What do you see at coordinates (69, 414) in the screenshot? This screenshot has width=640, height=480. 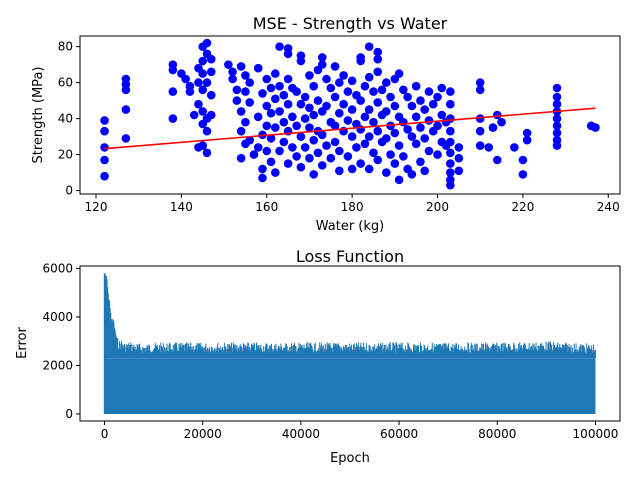 I see `y-tick-label: 0` at bounding box center [69, 414].